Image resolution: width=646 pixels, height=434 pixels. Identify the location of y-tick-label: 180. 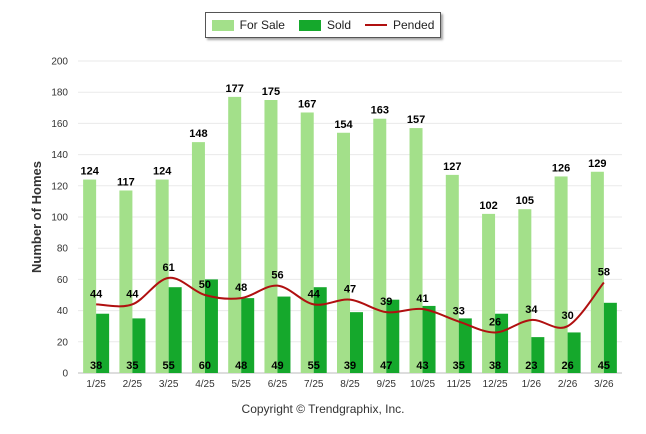
(59, 93).